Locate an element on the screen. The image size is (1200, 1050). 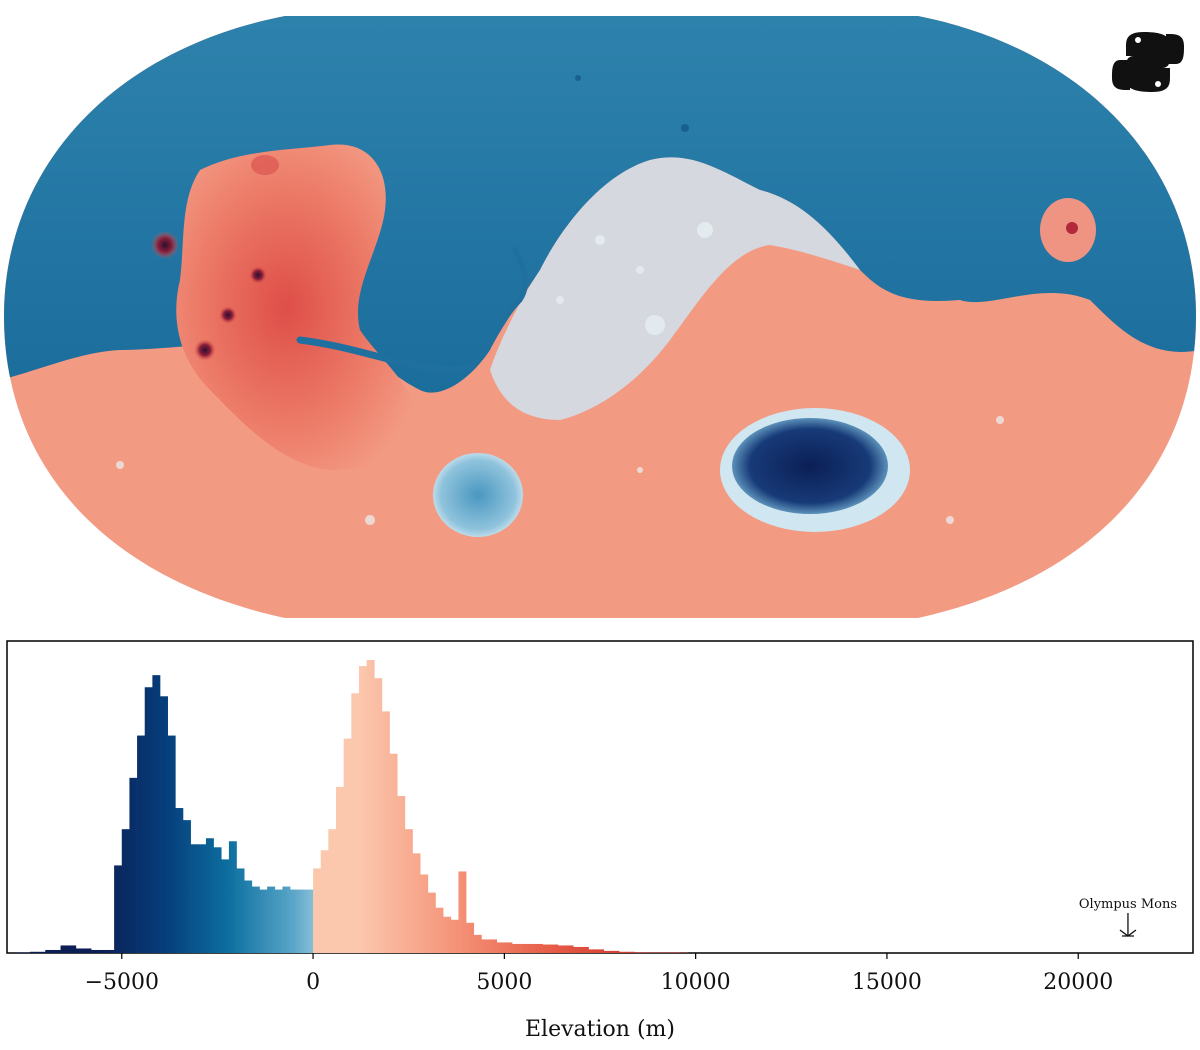
annotation-label: Olympus Mons is located at coordinates (1128, 904).